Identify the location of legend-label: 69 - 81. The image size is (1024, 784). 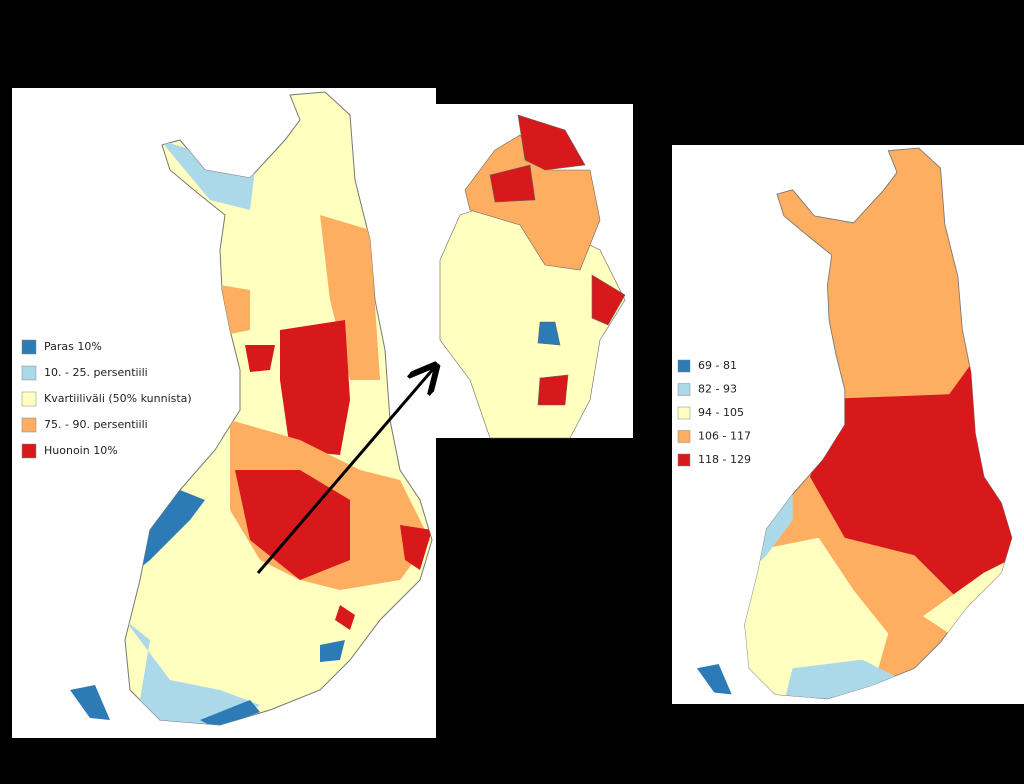
(717, 365).